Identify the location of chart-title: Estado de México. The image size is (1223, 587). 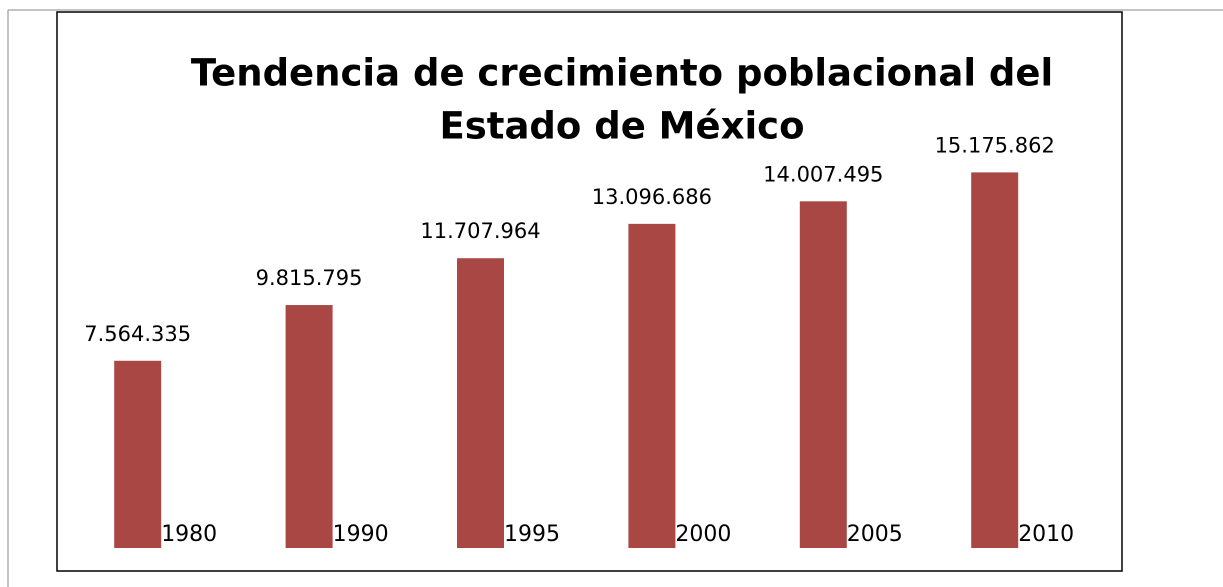
(621, 126).